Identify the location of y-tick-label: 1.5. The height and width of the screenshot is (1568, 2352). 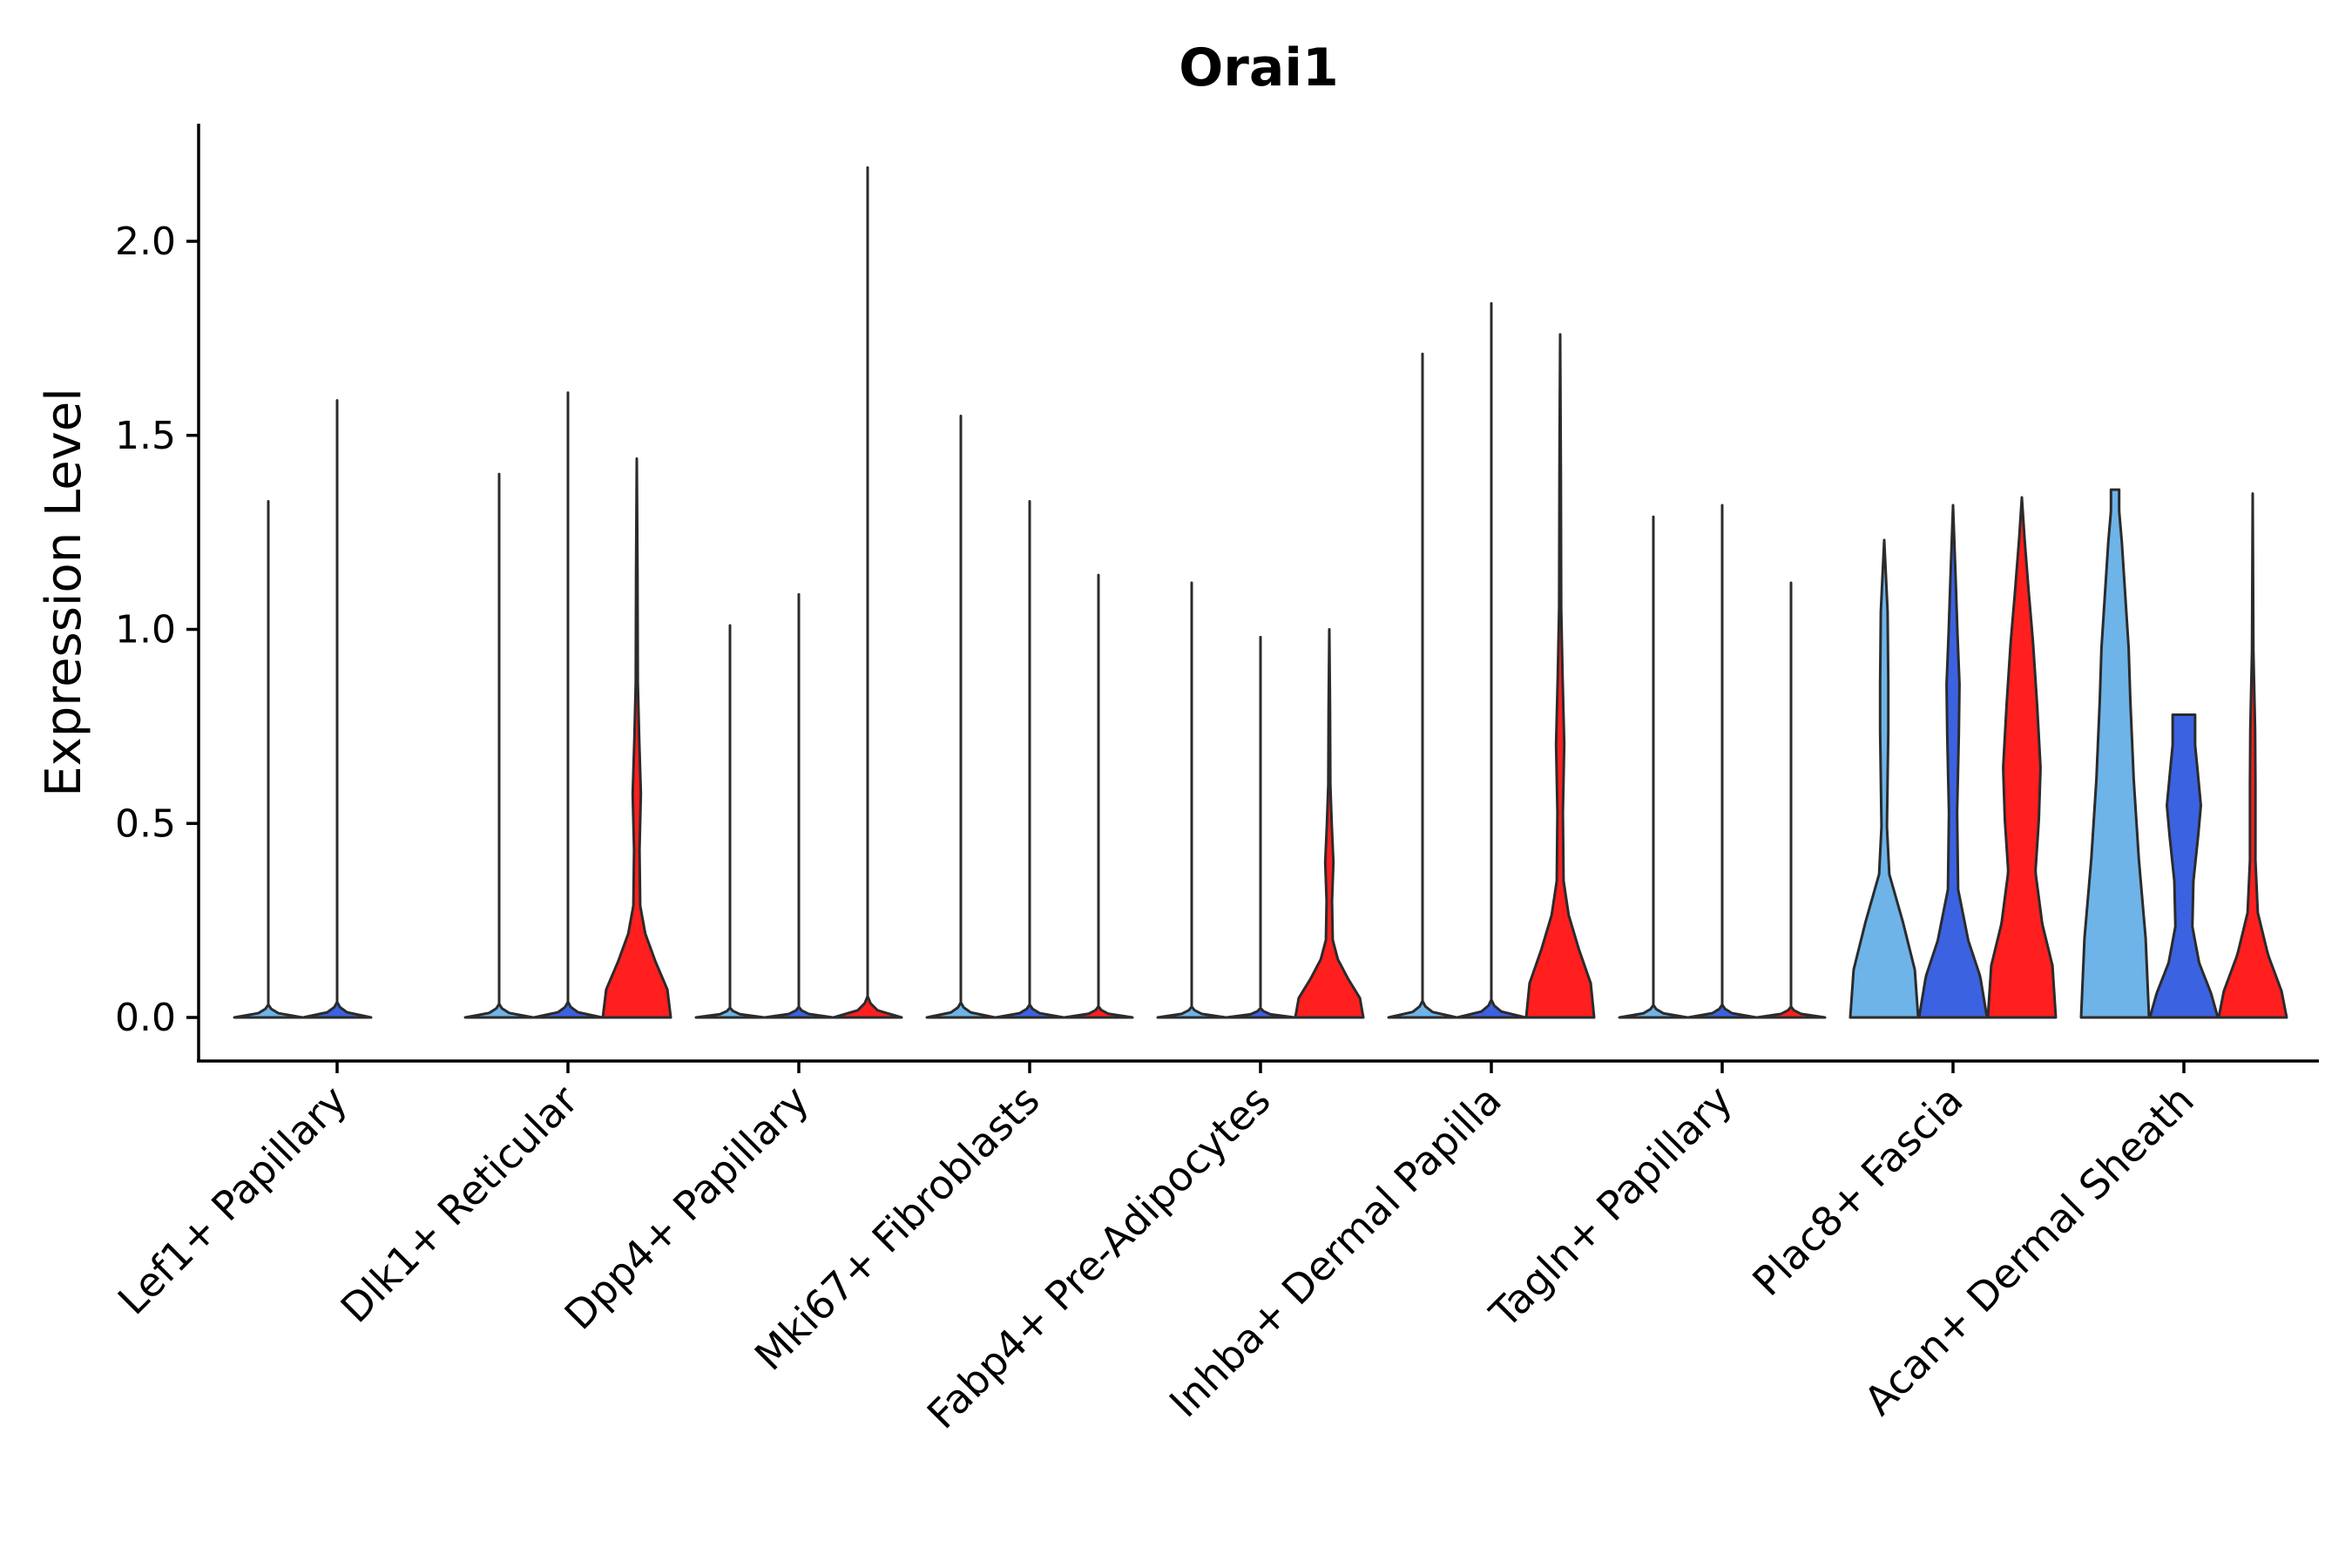
(145, 436).